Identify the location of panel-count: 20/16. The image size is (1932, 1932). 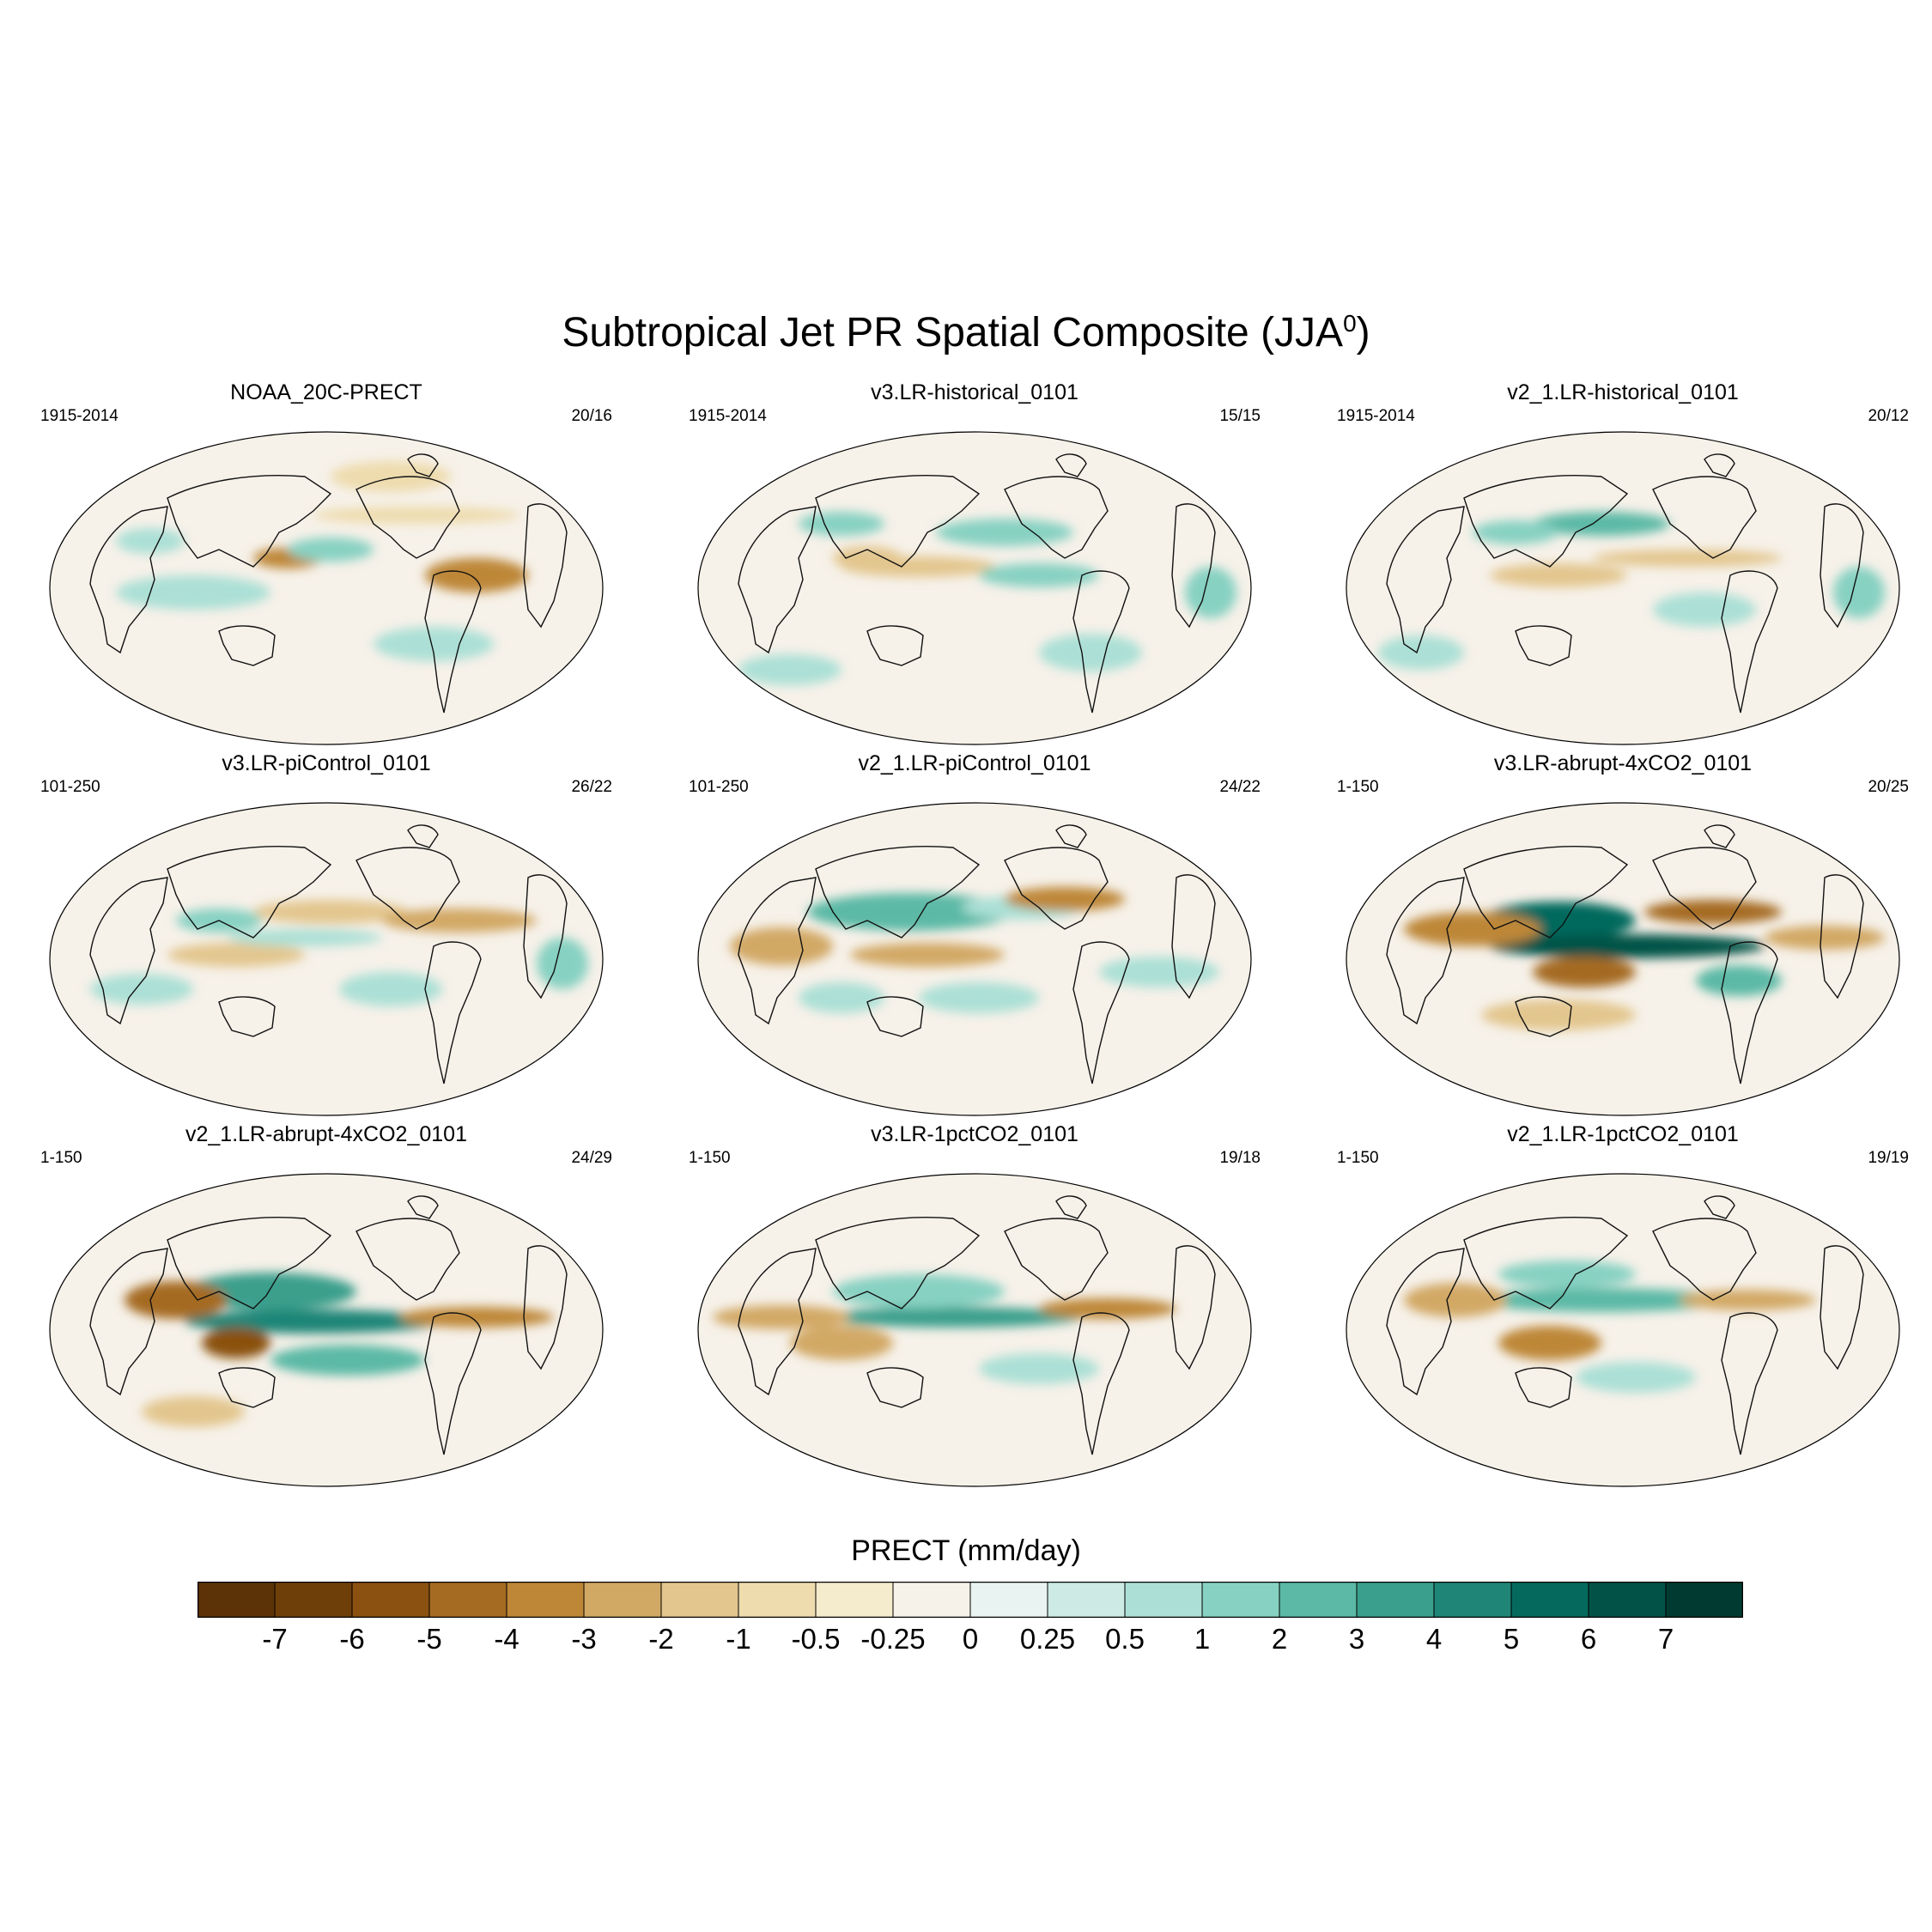
(591, 416).